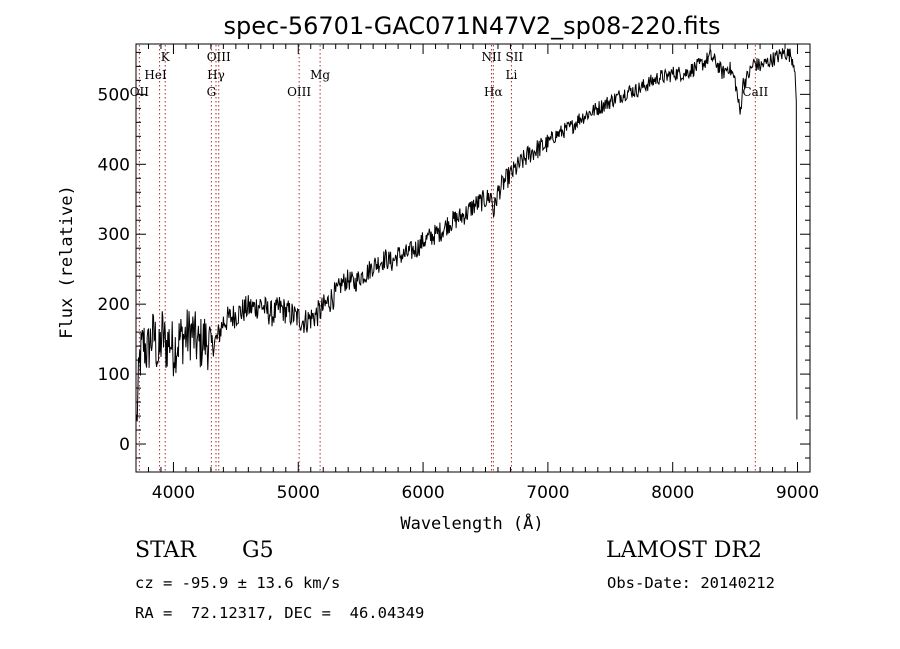 This screenshot has width=900, height=649. I want to click on object-type-label: STAR, so click(165, 550).